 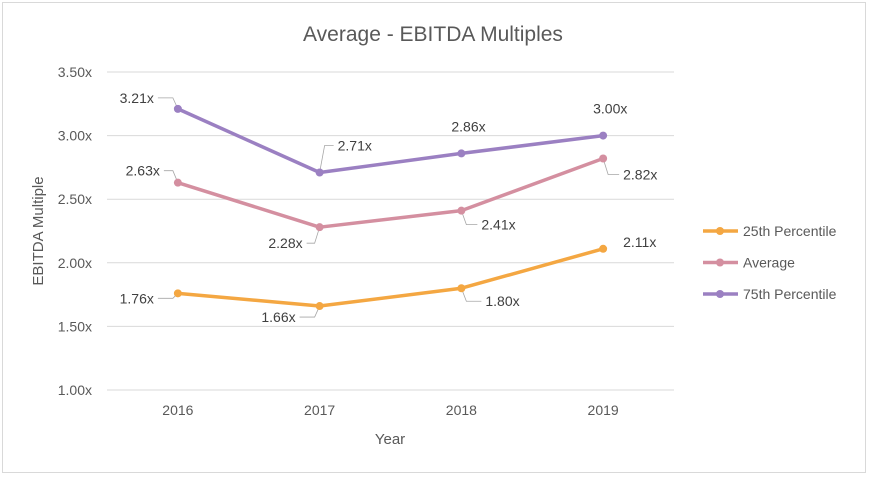 I want to click on y-tick-label: 3.00x, so click(x=75, y=136).